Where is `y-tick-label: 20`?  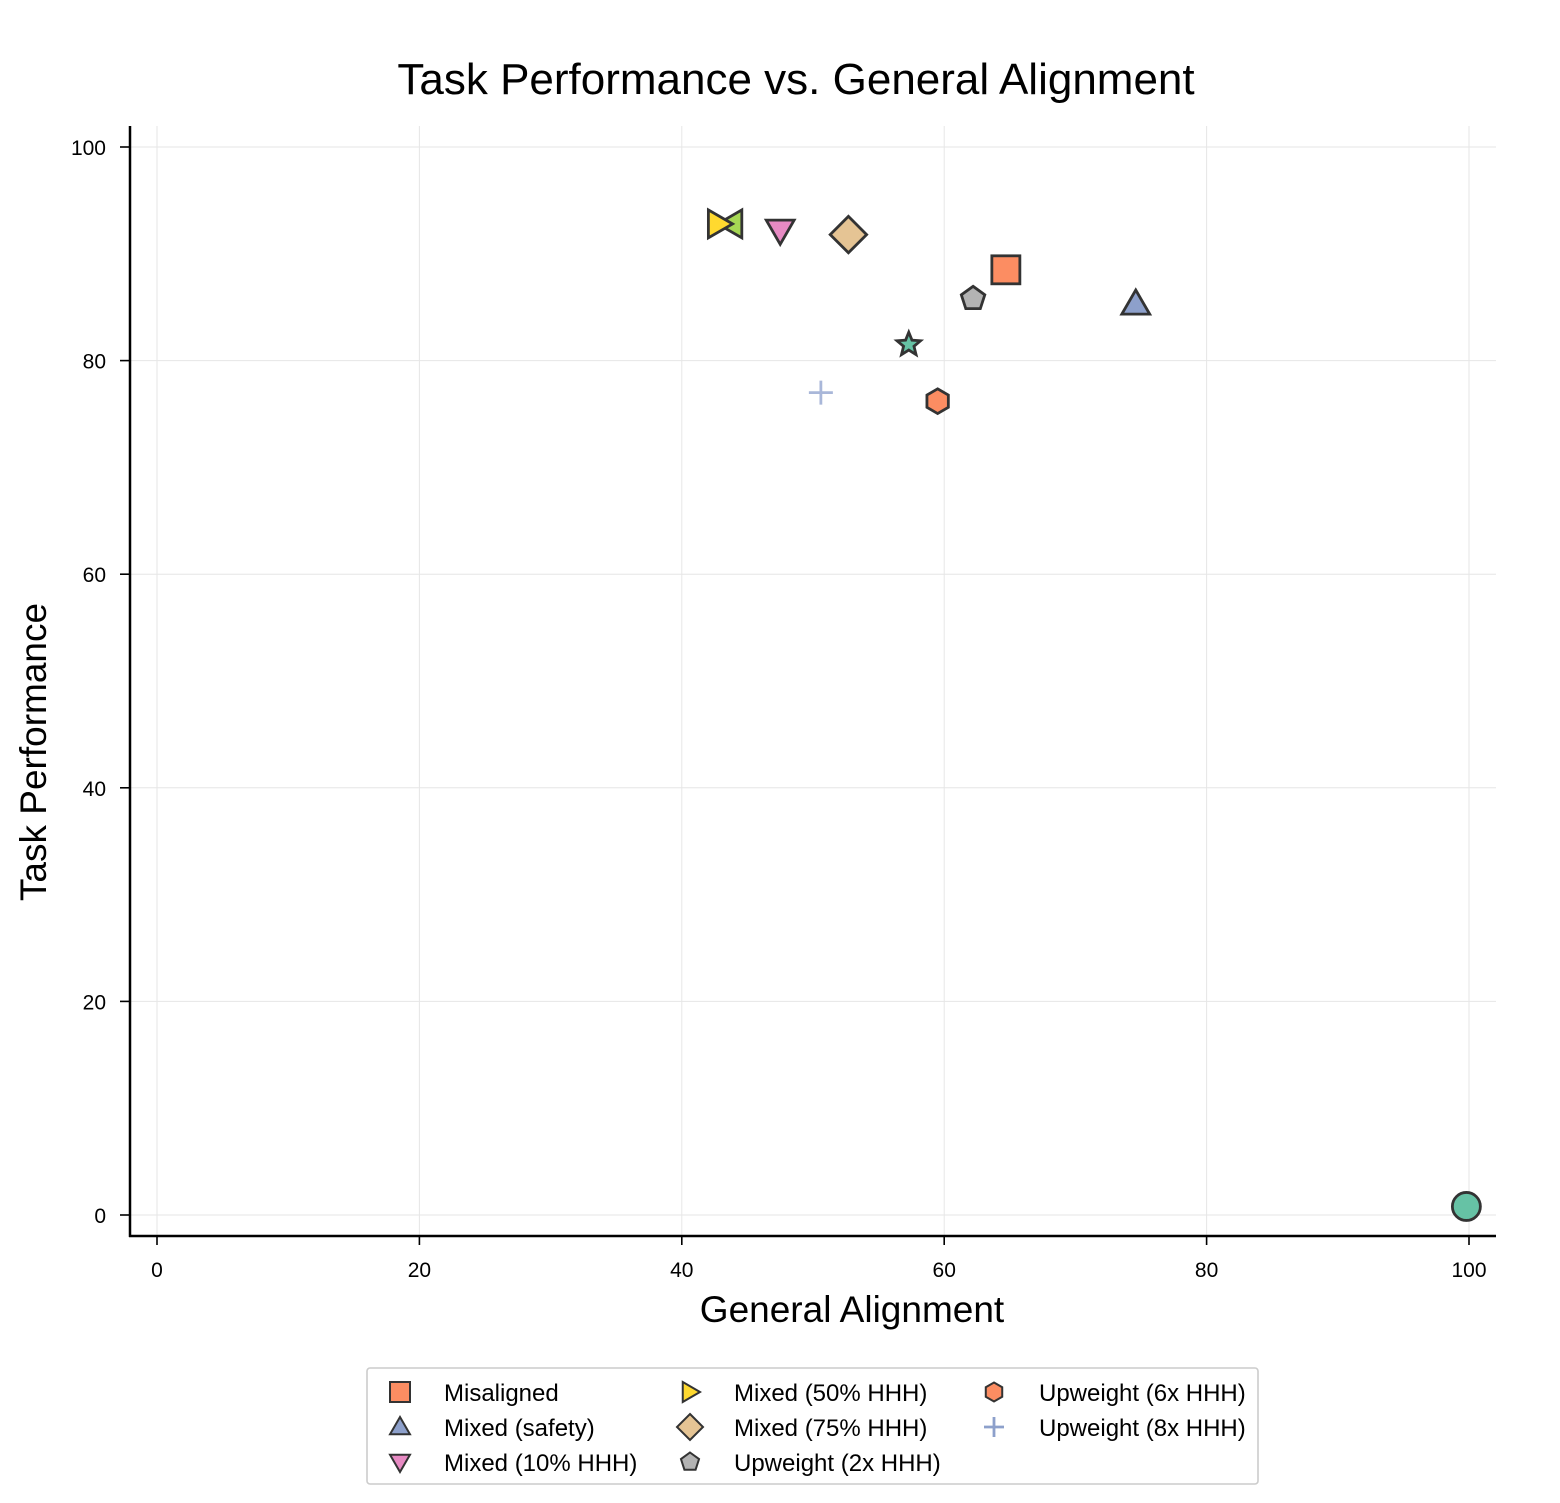 y-tick-label: 20 is located at coordinates (94, 1002).